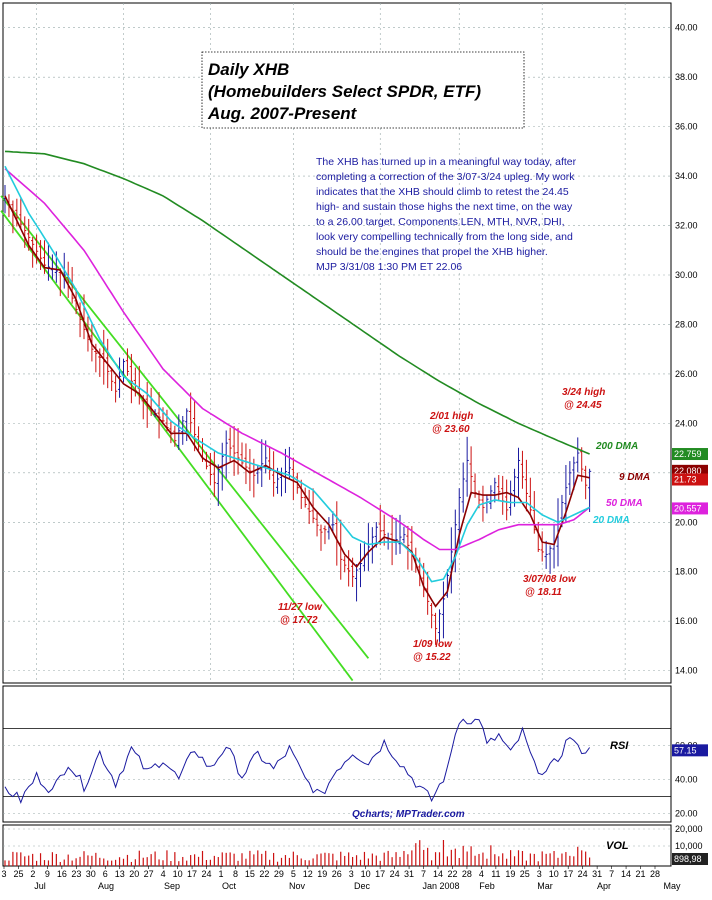 This screenshot has height=900, width=712. I want to click on price-tick-label: 36.00, so click(686, 127).